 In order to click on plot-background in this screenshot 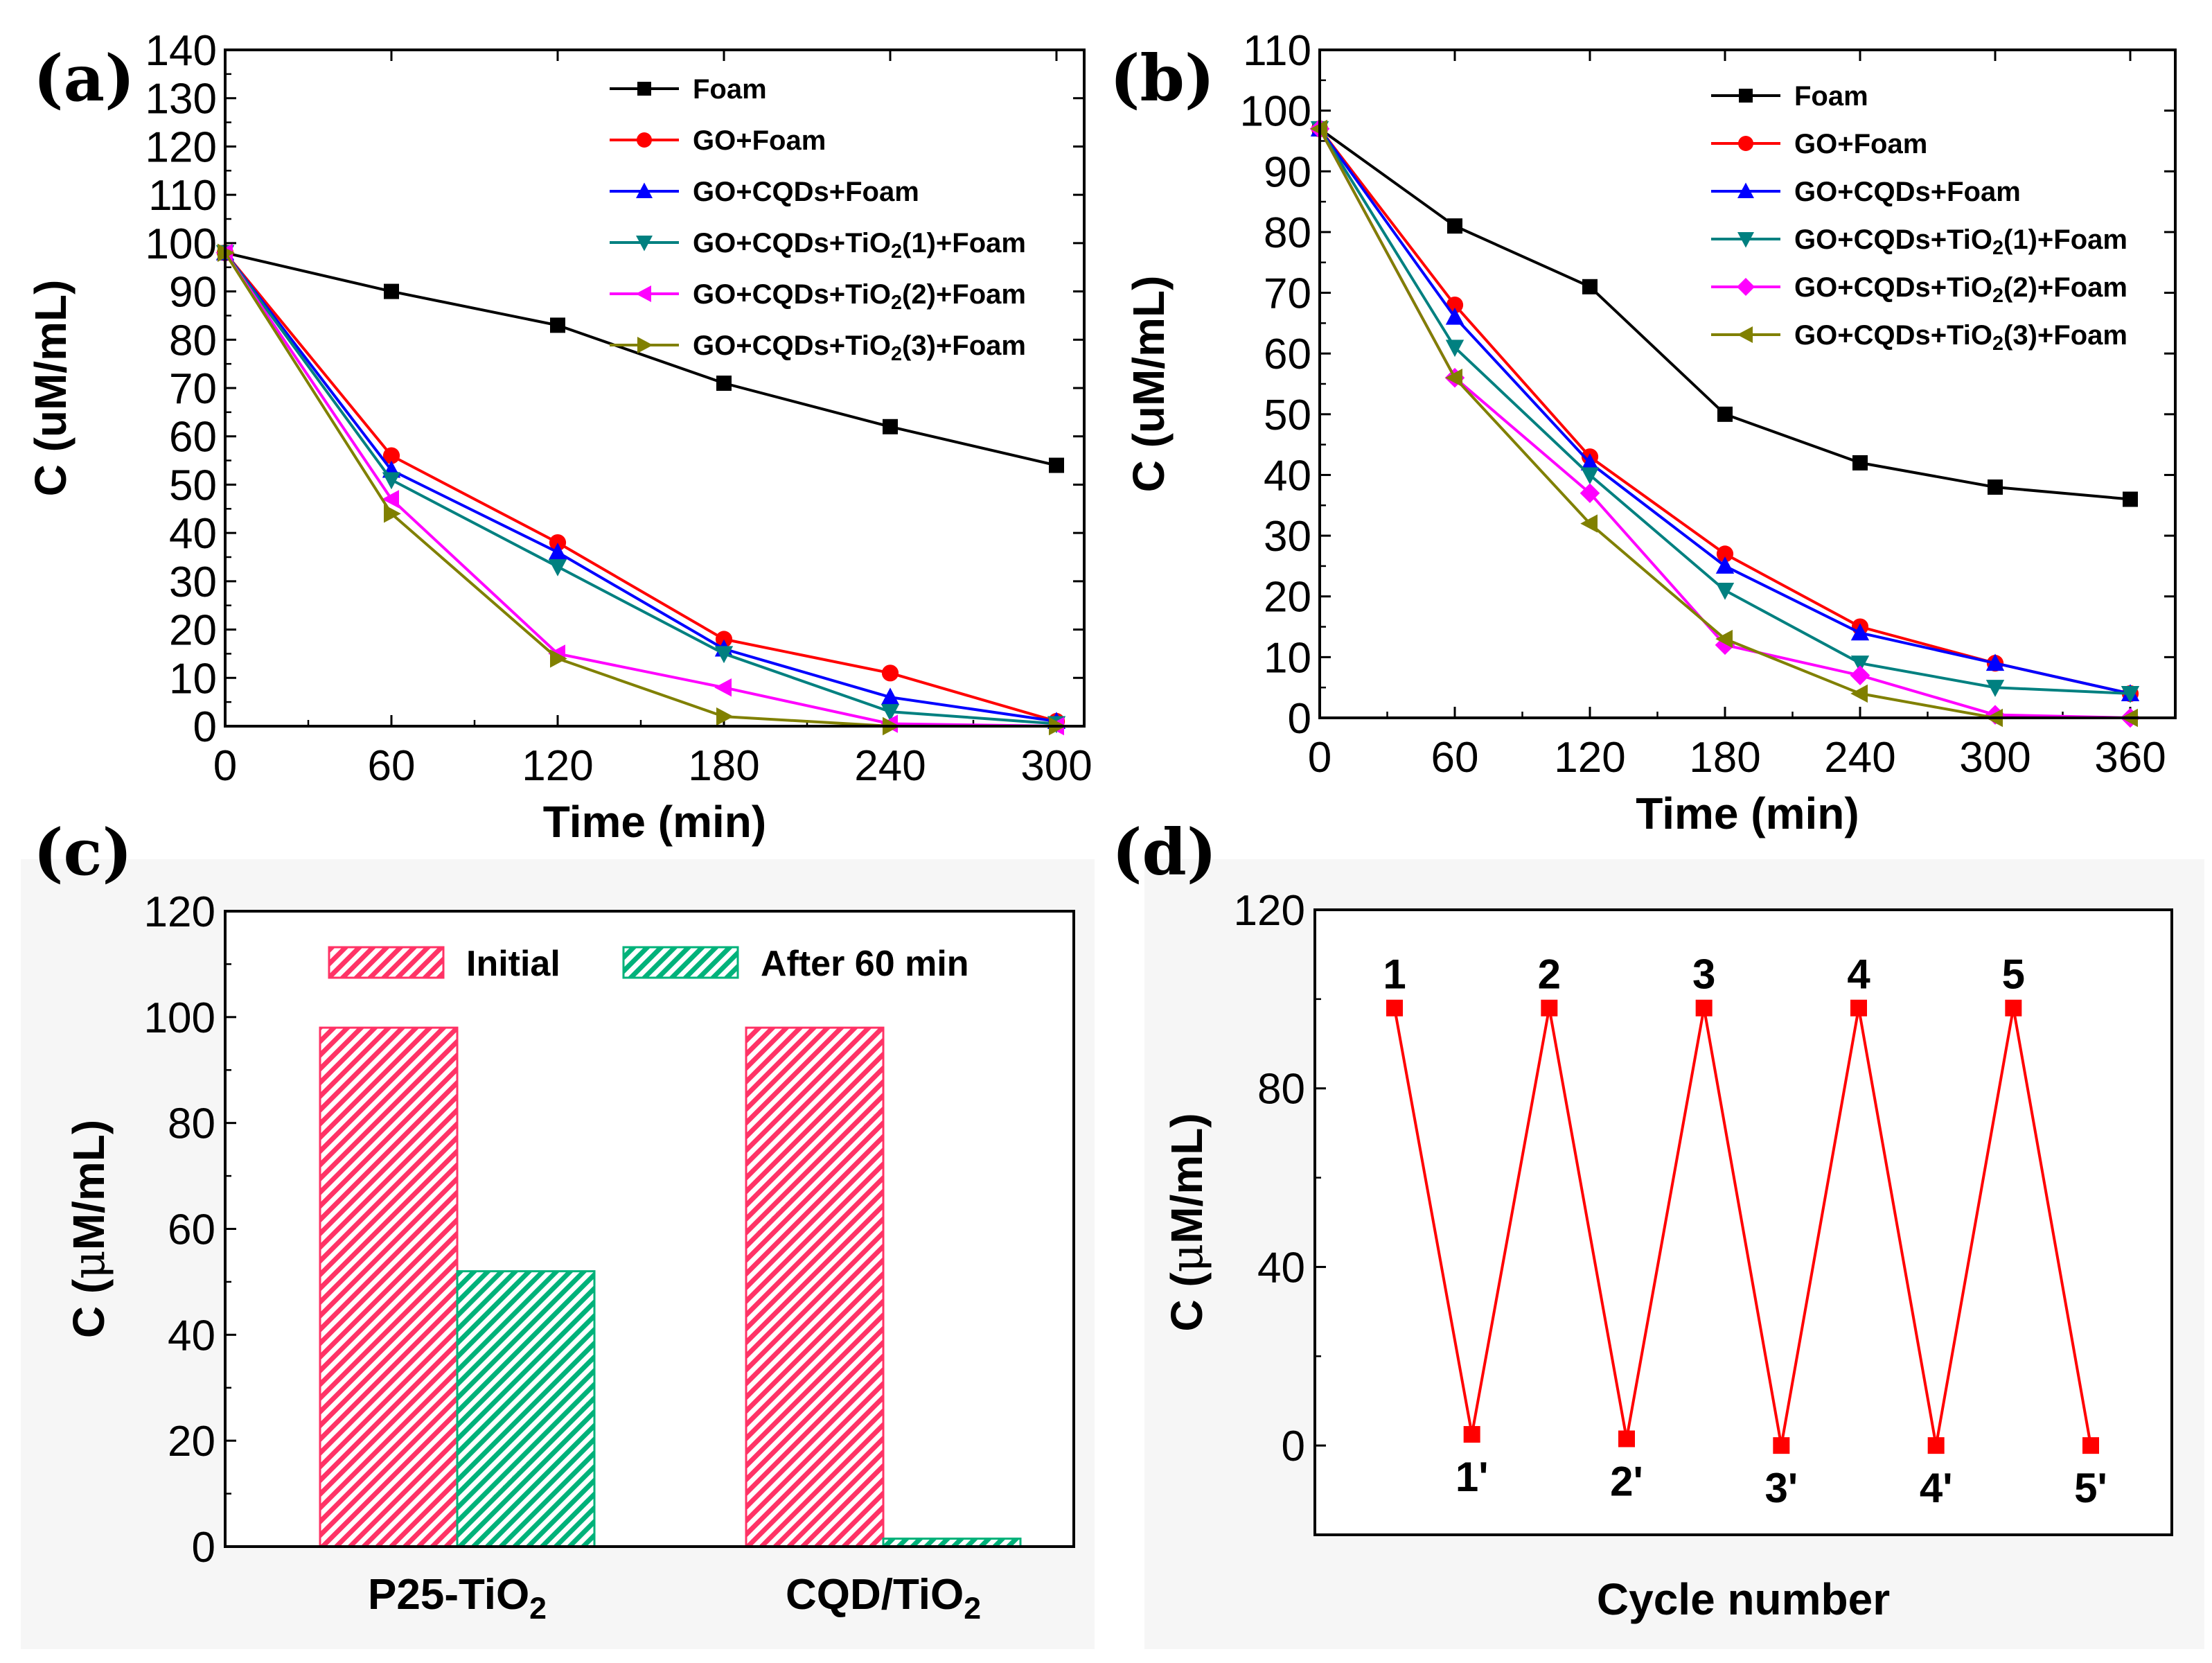, I will do `click(1743, 1222)`.